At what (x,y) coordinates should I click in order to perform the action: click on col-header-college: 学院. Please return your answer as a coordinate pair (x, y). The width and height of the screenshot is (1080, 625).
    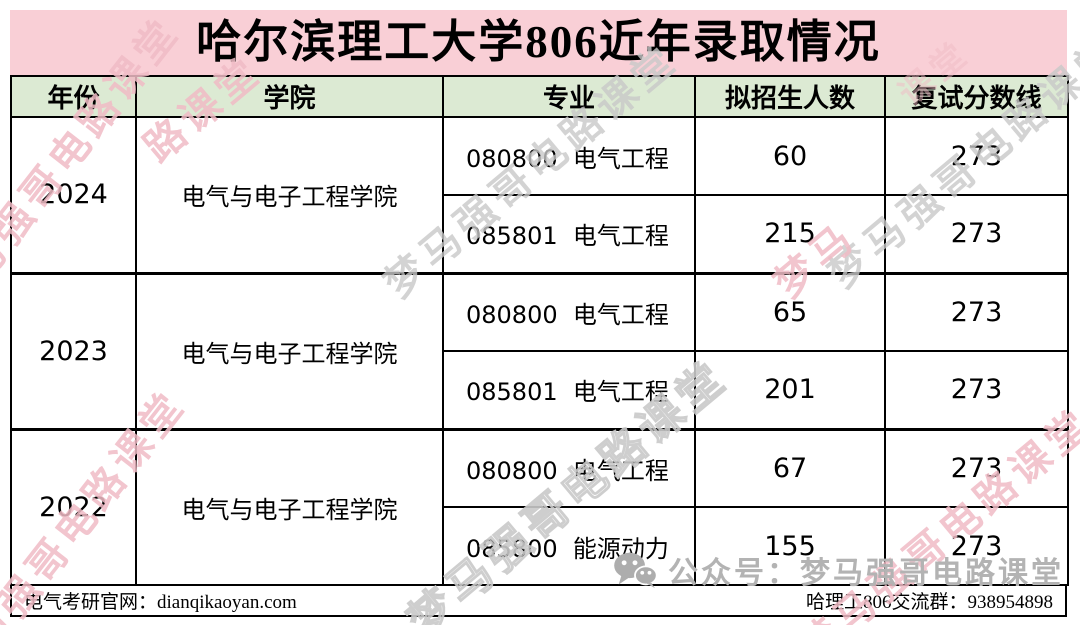
    Looking at the image, I should click on (289, 96).